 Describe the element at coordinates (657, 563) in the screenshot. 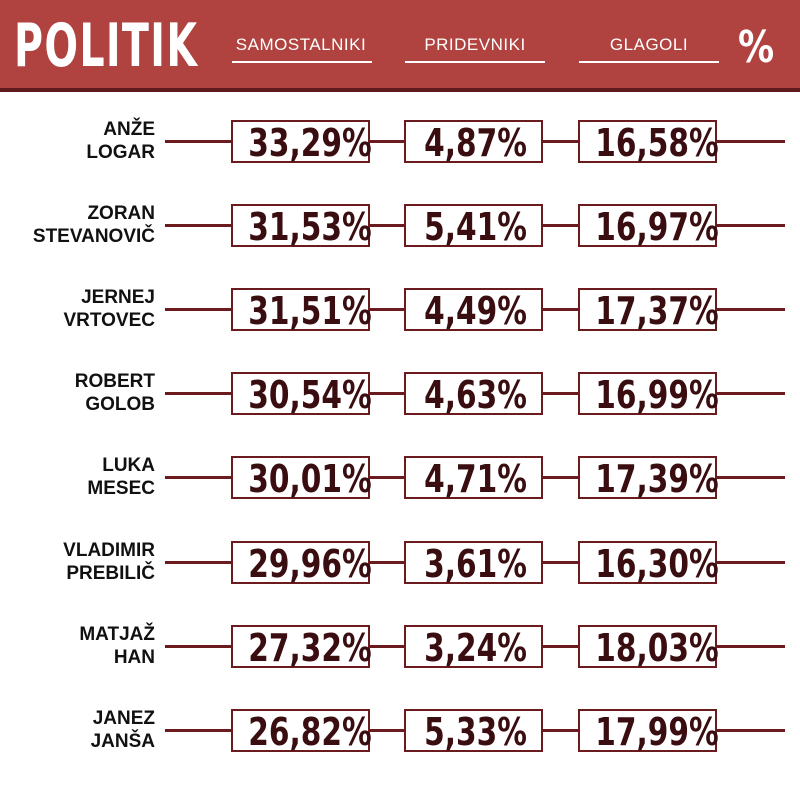

I see `value-label: 16,30%` at that location.